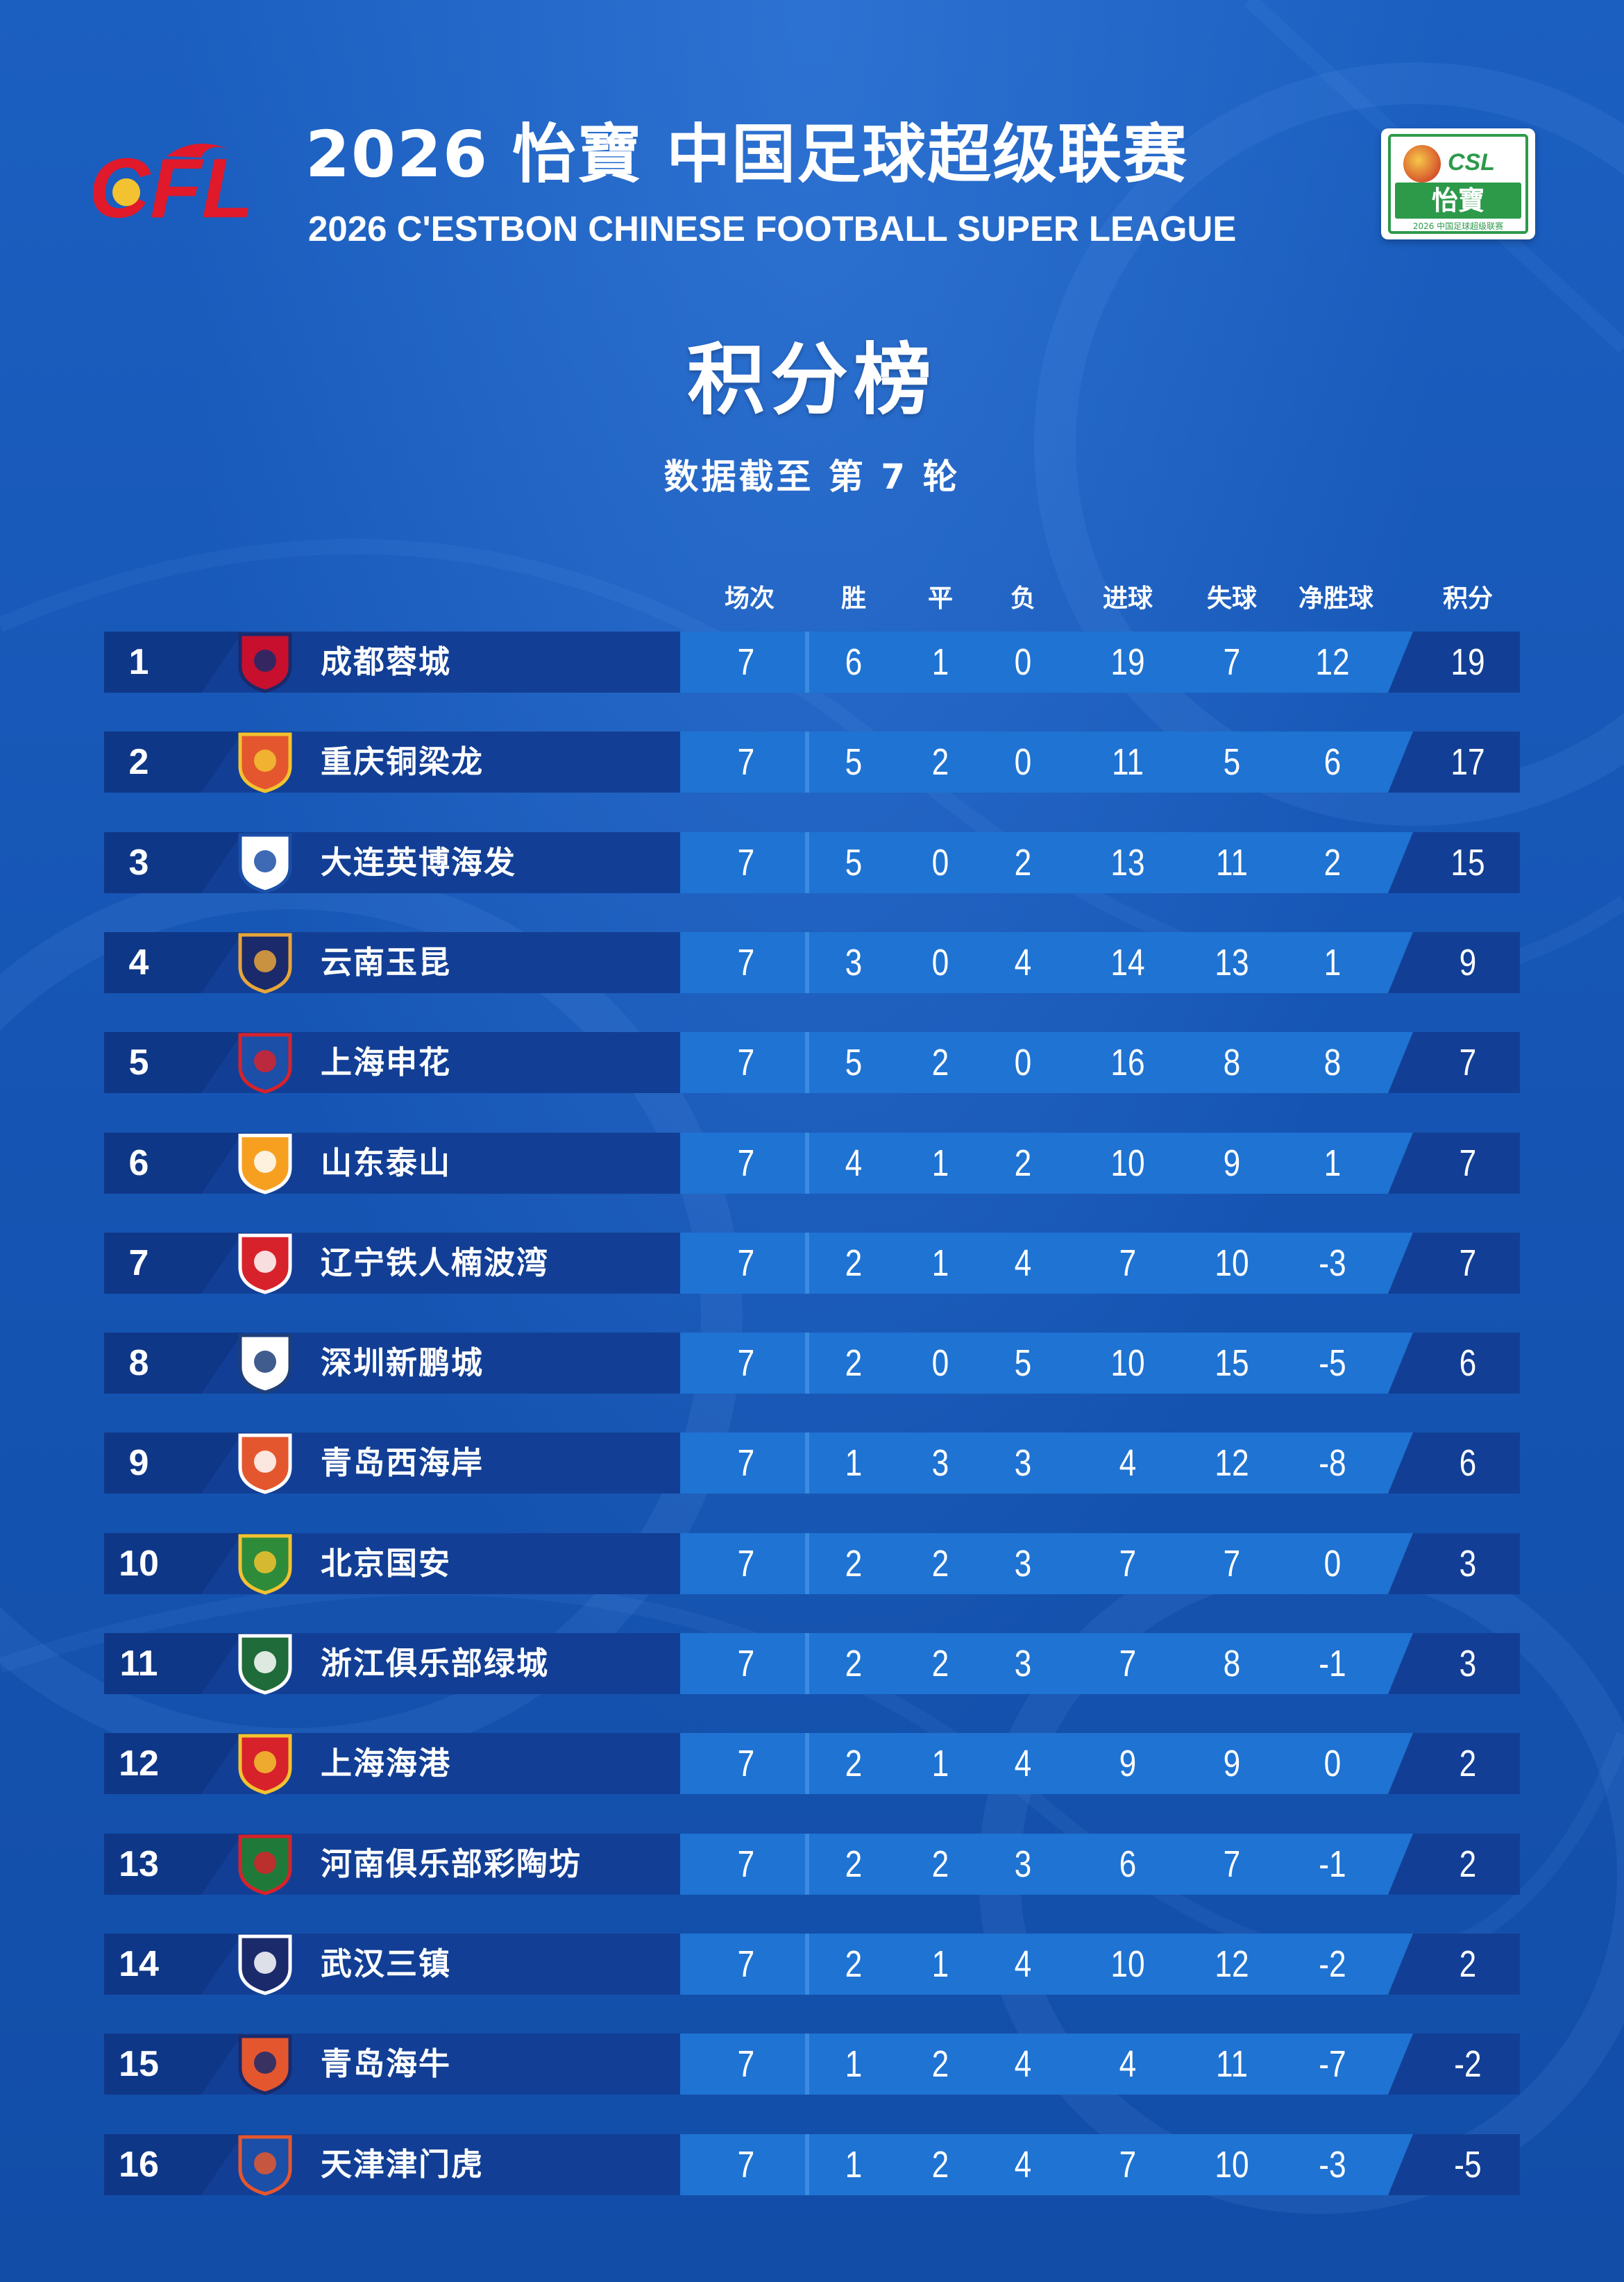 This screenshot has width=1624, height=2282. Describe the element at coordinates (749, 598) in the screenshot. I see `col-header-played: 场次` at that location.